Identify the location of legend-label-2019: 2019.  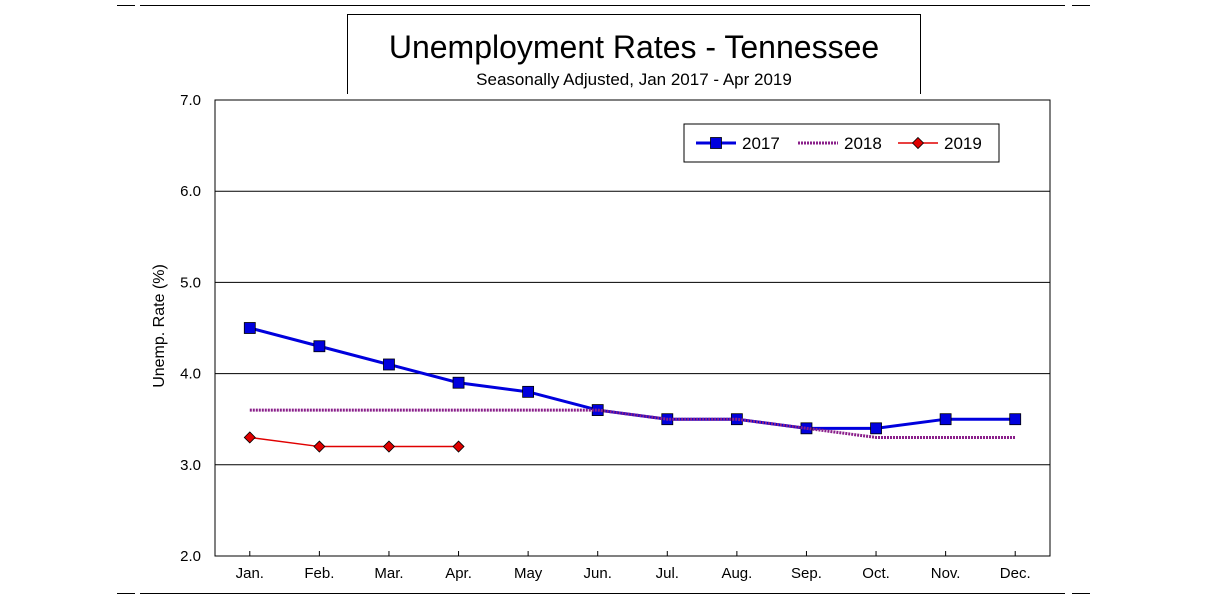
(963, 143).